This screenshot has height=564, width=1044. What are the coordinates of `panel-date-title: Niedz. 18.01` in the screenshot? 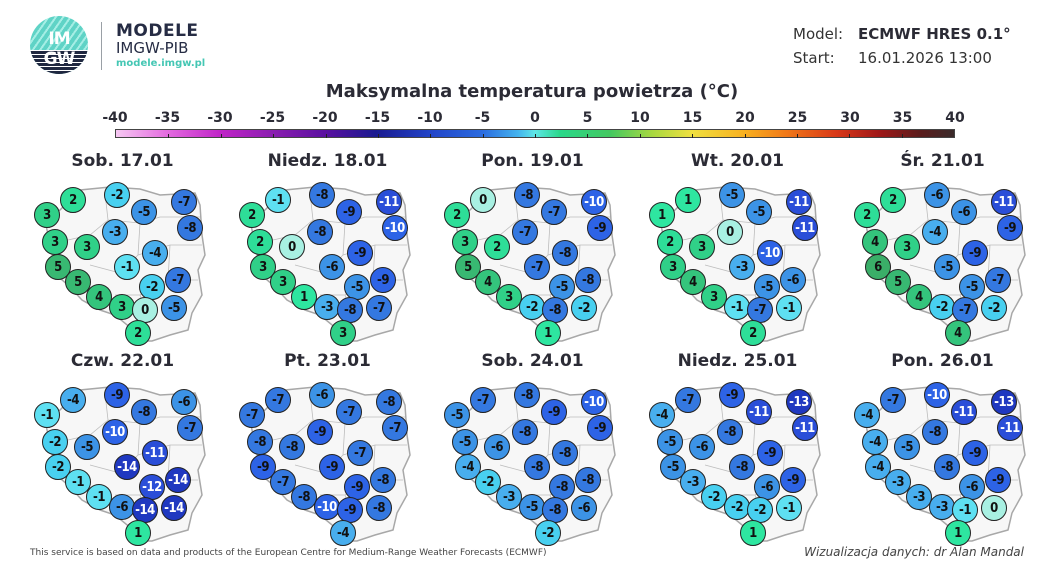 It's located at (327, 161).